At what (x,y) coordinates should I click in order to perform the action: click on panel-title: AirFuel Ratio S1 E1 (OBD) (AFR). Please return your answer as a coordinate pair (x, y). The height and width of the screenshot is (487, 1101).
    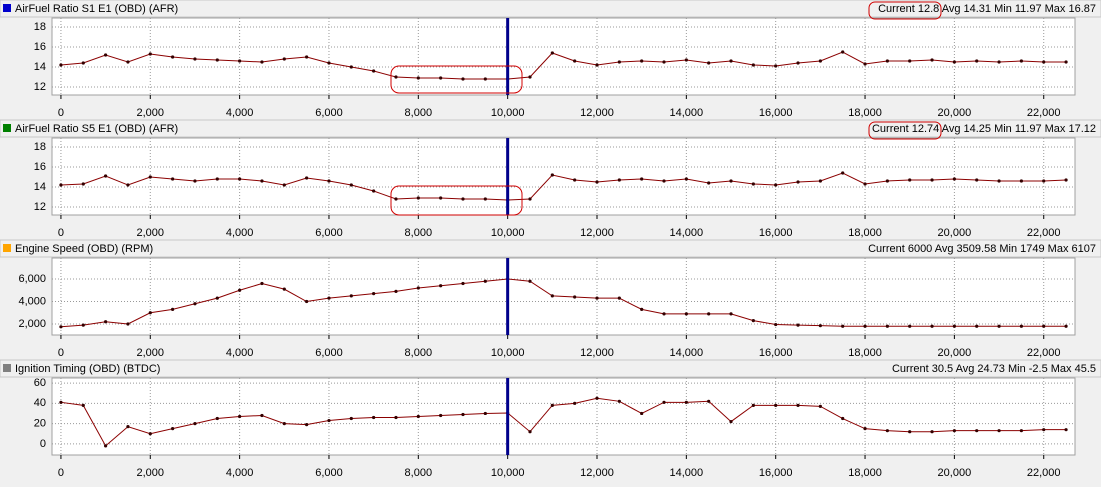
    Looking at the image, I should click on (96, 9).